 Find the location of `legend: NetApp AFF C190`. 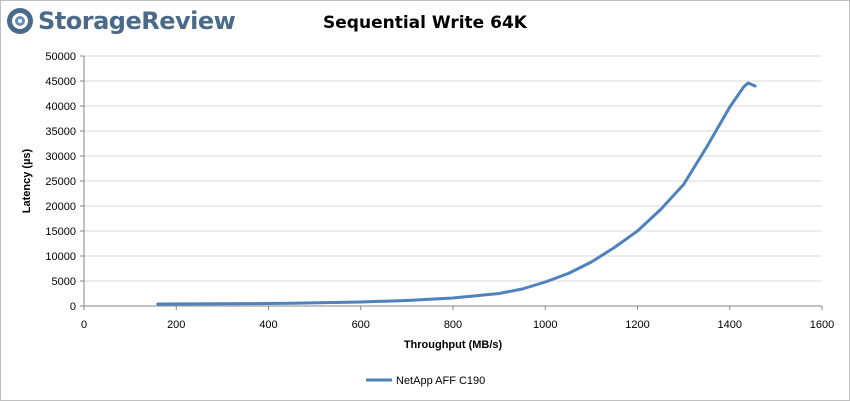

legend: NetApp AFF C190 is located at coordinates (425, 381).